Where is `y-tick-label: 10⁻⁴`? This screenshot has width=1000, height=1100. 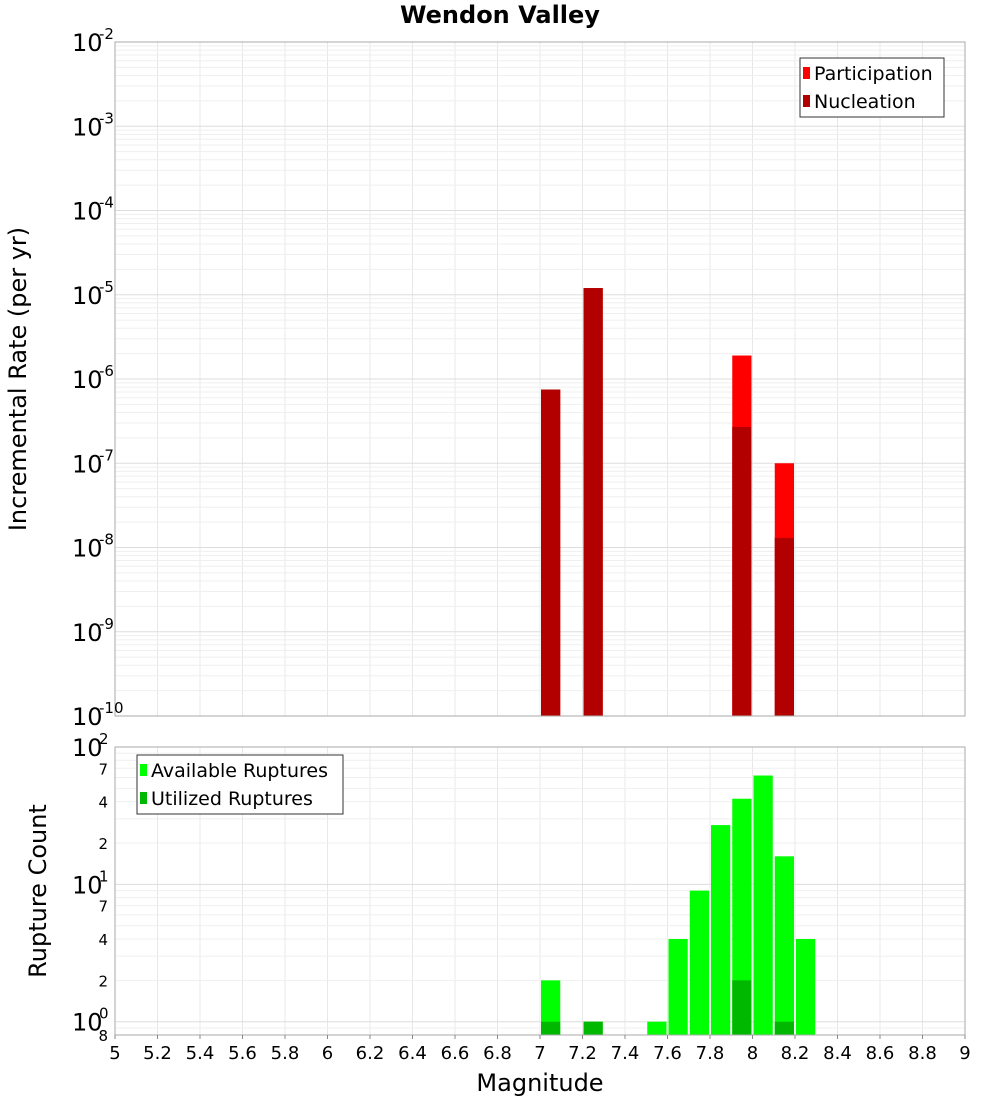
y-tick-label: 10⁻⁴ is located at coordinates (93, 210).